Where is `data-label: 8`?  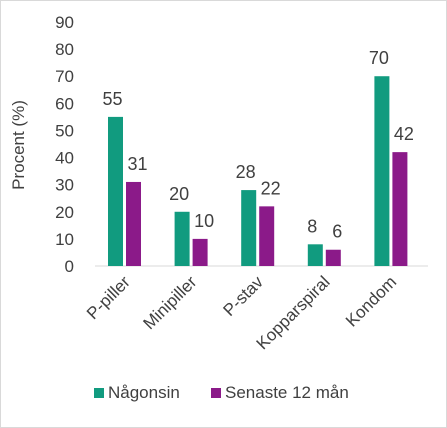
data-label: 8 is located at coordinates (312, 226).